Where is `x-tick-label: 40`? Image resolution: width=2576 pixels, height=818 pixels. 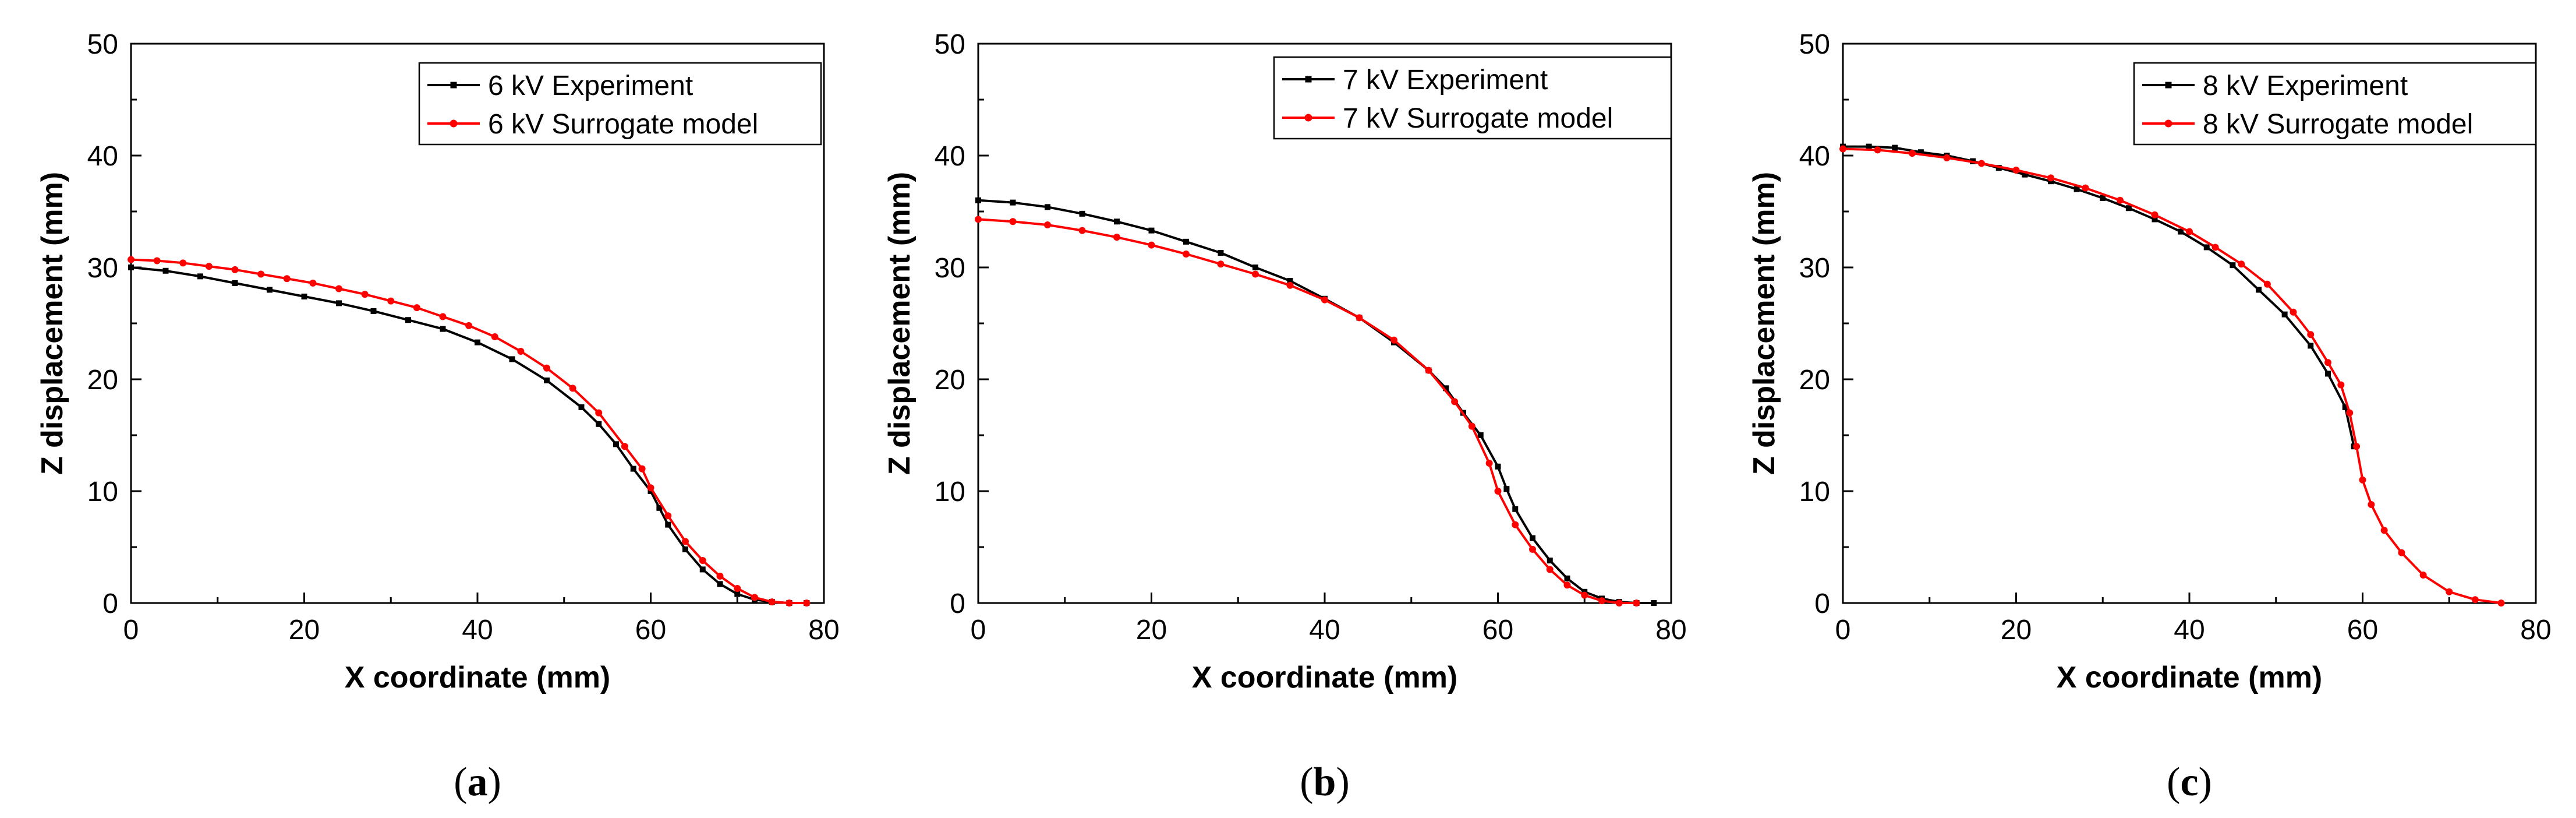
x-tick-label: 40 is located at coordinates (1325, 630).